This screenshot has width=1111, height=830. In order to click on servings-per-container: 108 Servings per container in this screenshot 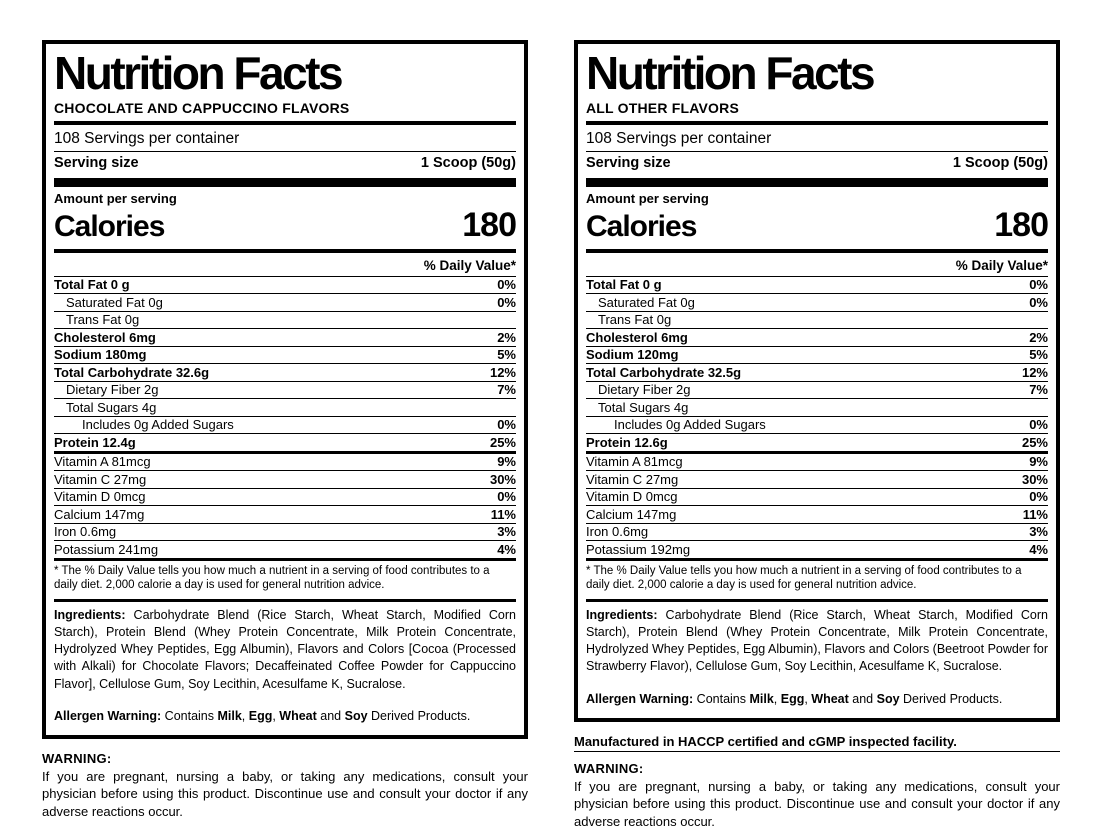, I will do `click(285, 140)`.